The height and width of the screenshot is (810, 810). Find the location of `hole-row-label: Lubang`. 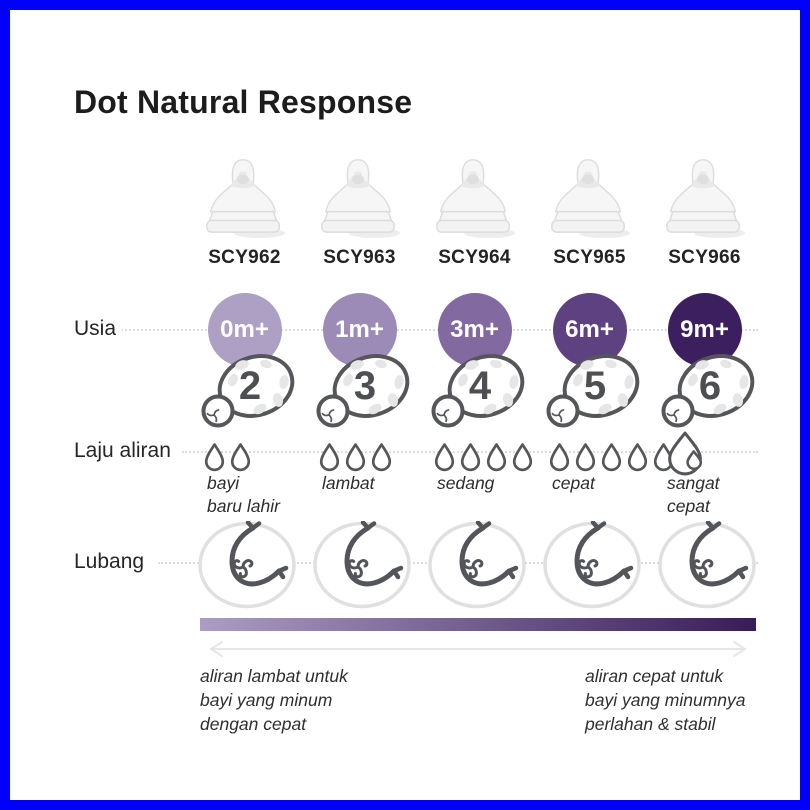

hole-row-label: Lubang is located at coordinates (112, 562).